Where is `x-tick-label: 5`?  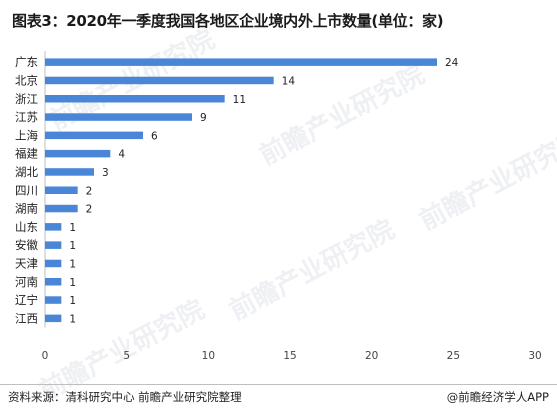
x-tick-label: 5 is located at coordinates (126, 356).